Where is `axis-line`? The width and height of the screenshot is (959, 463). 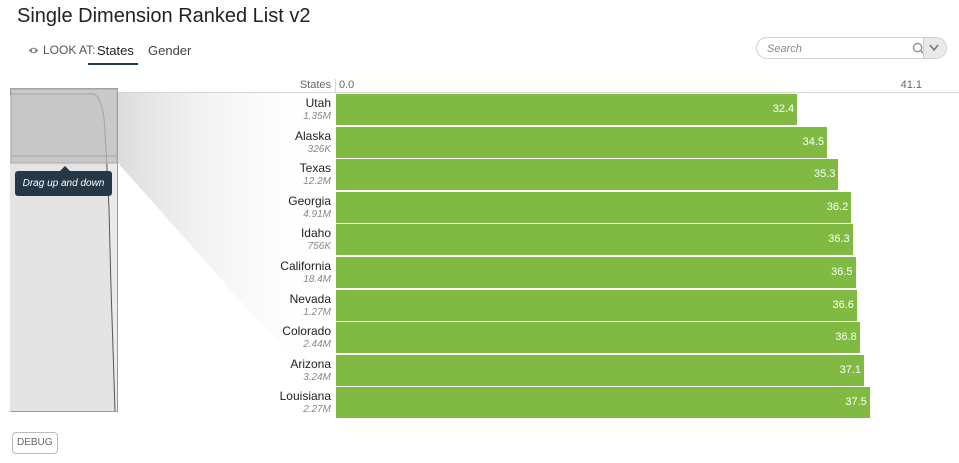 axis-line is located at coordinates (538, 92).